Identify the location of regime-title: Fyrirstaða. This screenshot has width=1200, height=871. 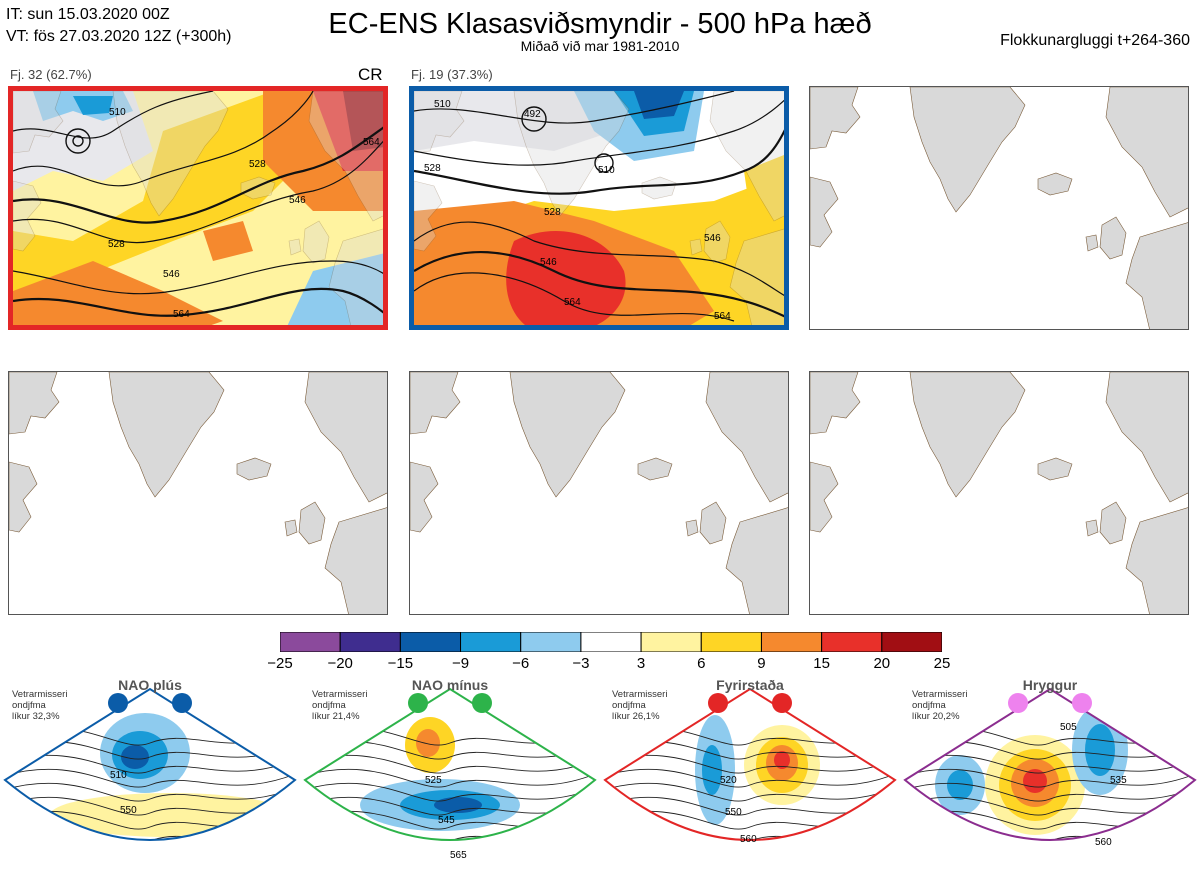
(750, 685).